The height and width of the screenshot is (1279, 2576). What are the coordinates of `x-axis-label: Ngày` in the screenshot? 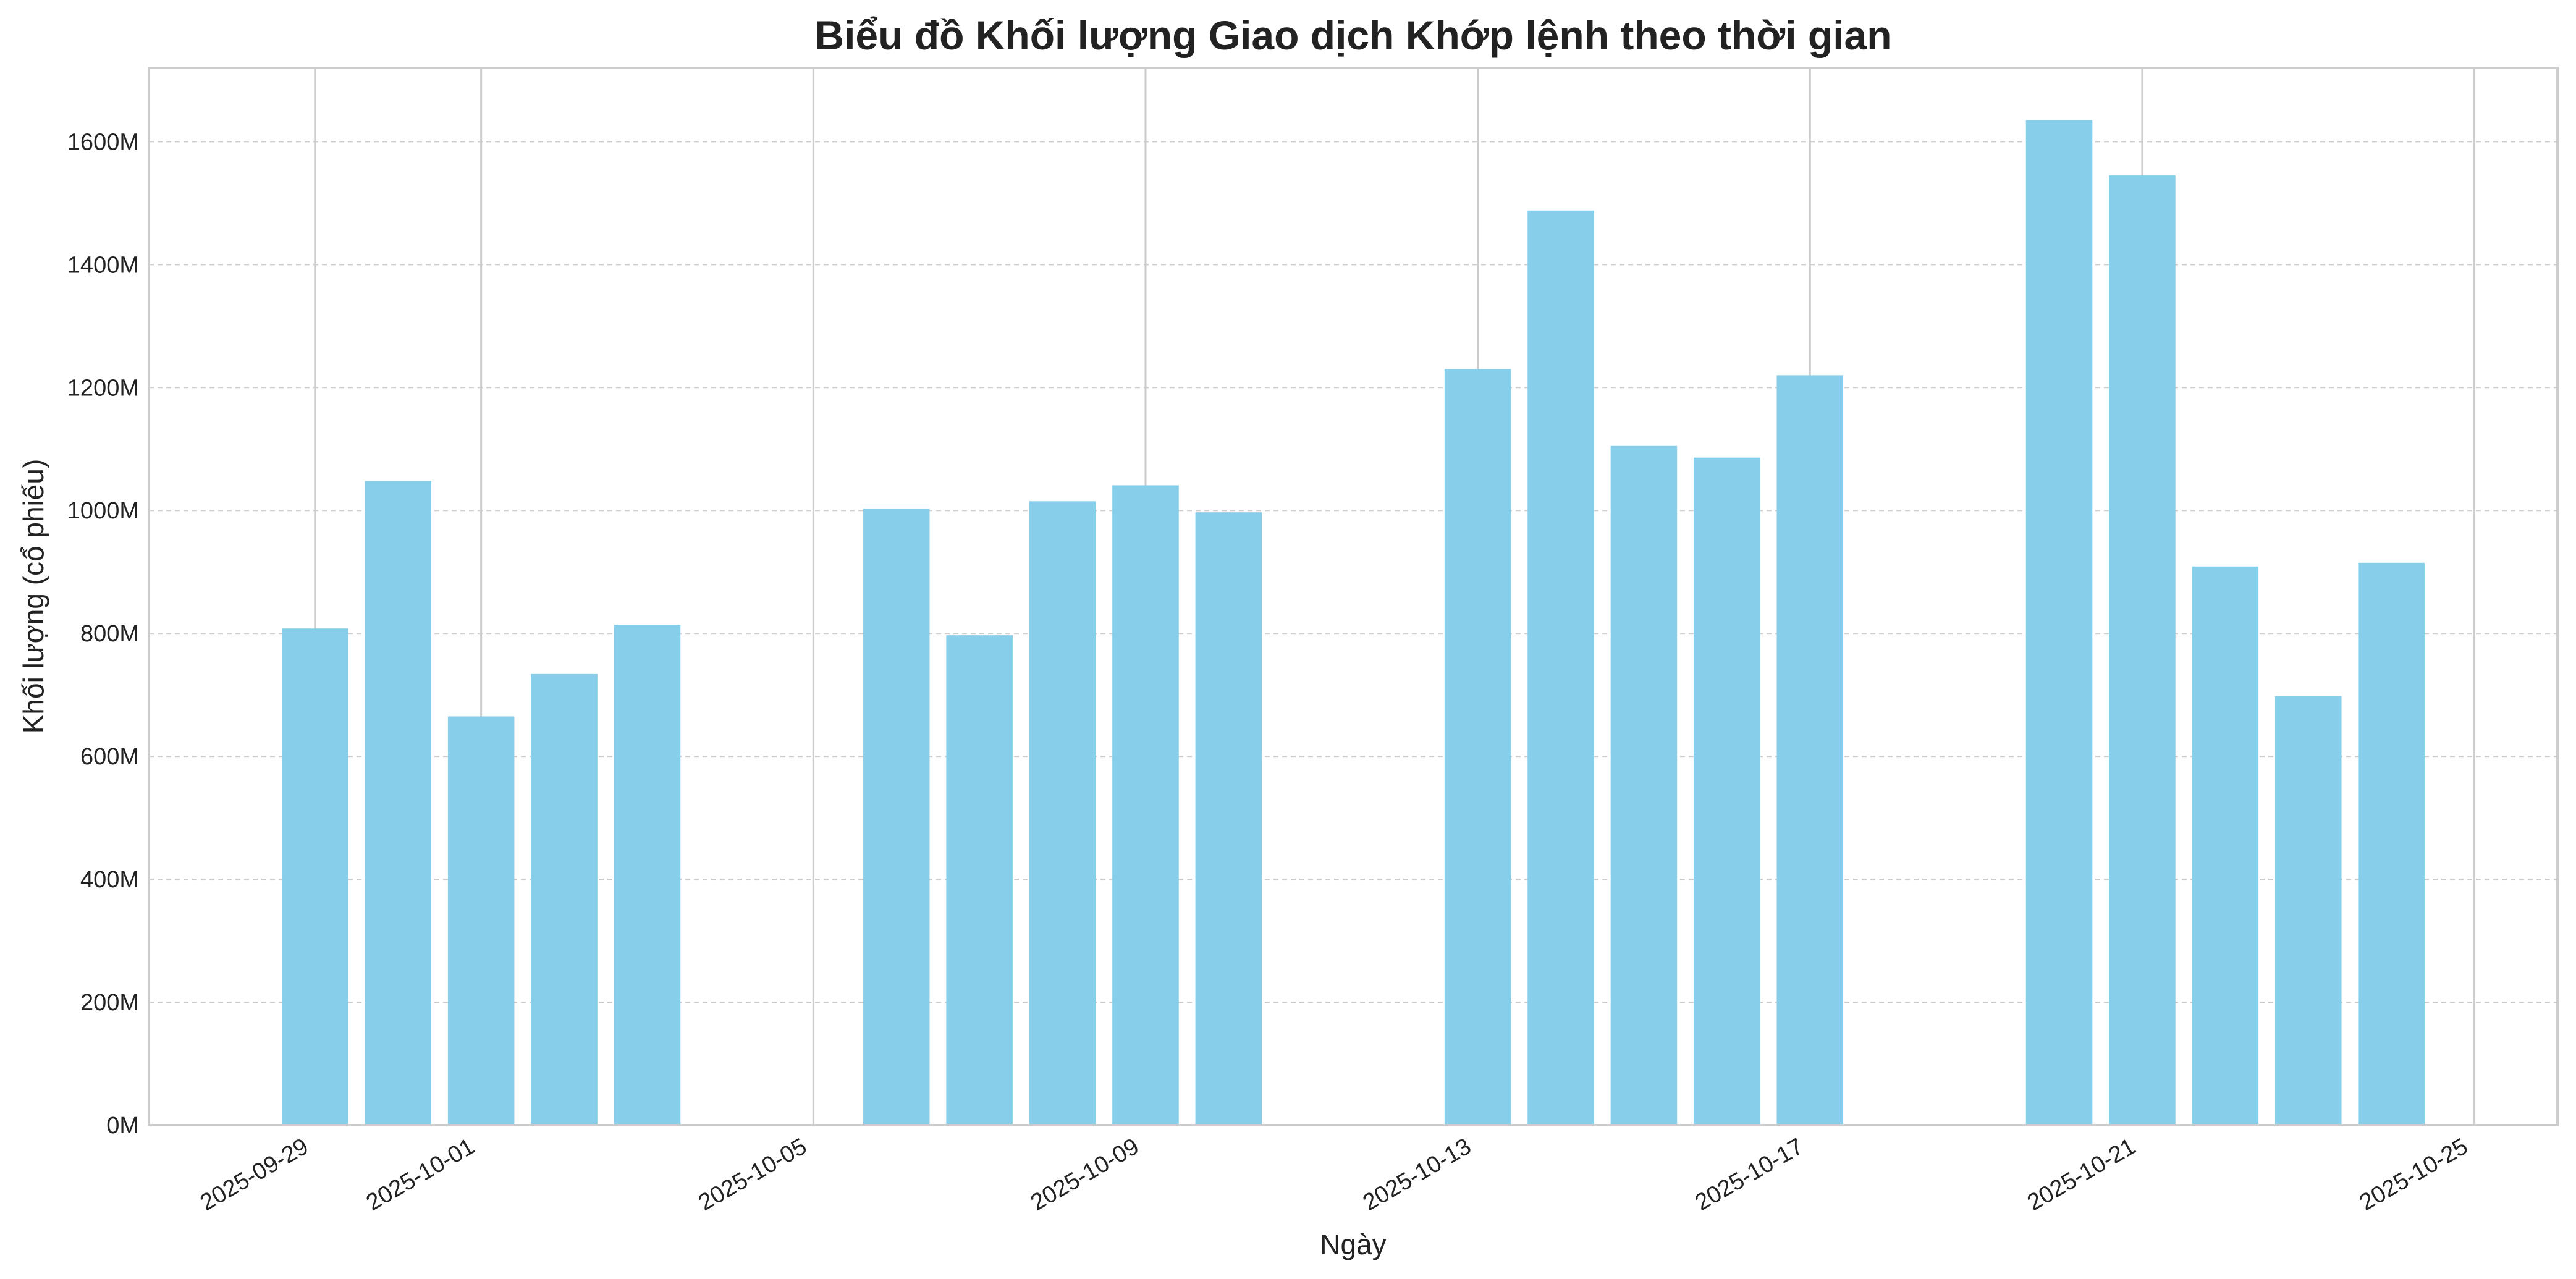 It's located at (1353, 1244).